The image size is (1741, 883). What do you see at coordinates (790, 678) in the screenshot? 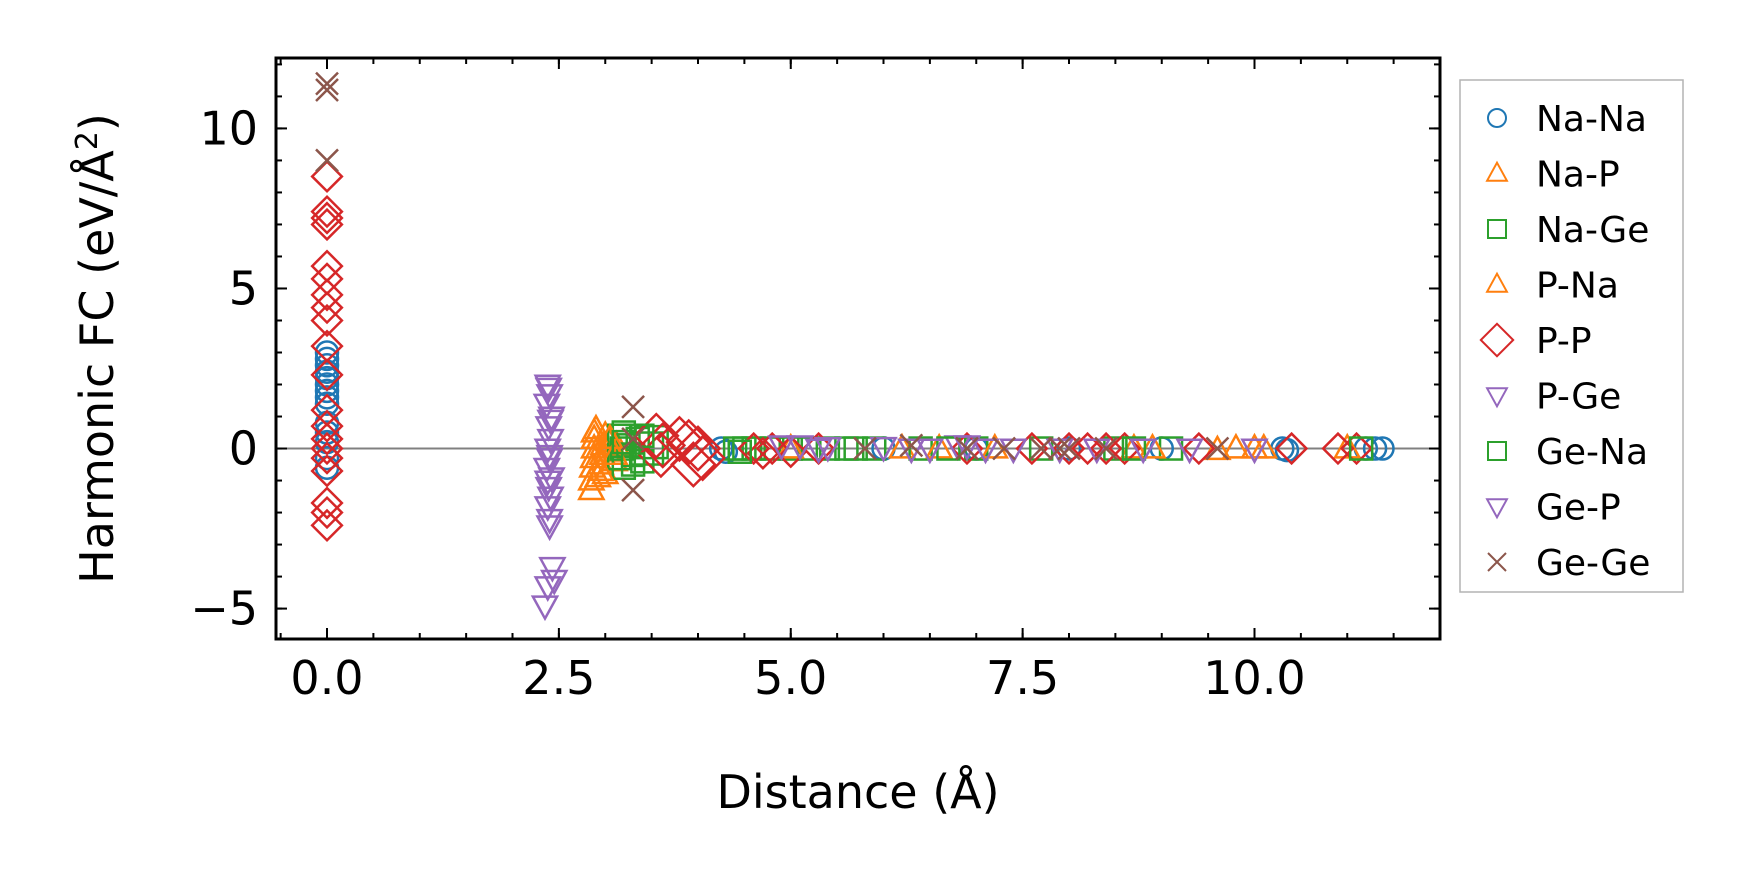
I see `x-tick-label: 5.0` at bounding box center [790, 678].